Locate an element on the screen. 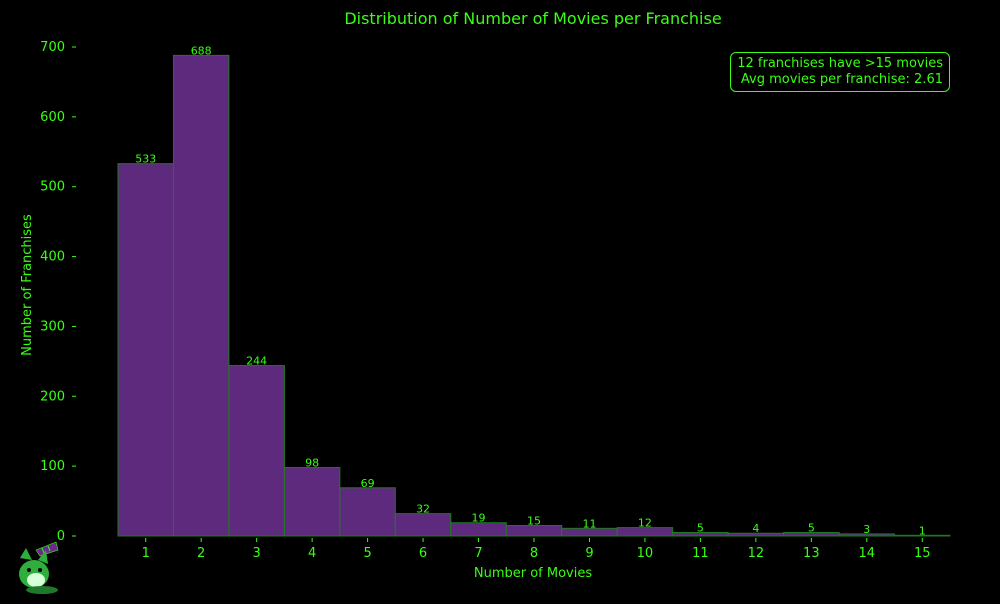 The width and height of the screenshot is (1000, 604). x-tick-label: 10 is located at coordinates (645, 553).